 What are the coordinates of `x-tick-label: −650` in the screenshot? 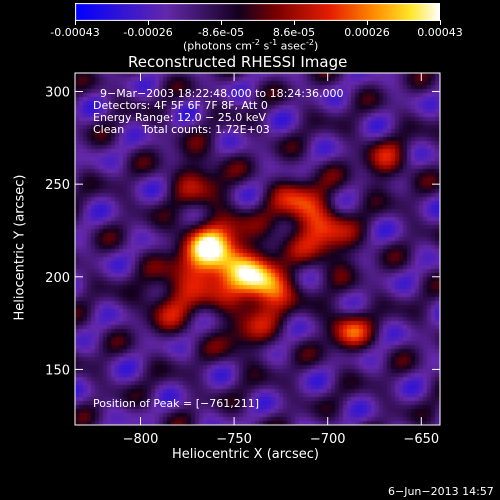 It's located at (421, 439).